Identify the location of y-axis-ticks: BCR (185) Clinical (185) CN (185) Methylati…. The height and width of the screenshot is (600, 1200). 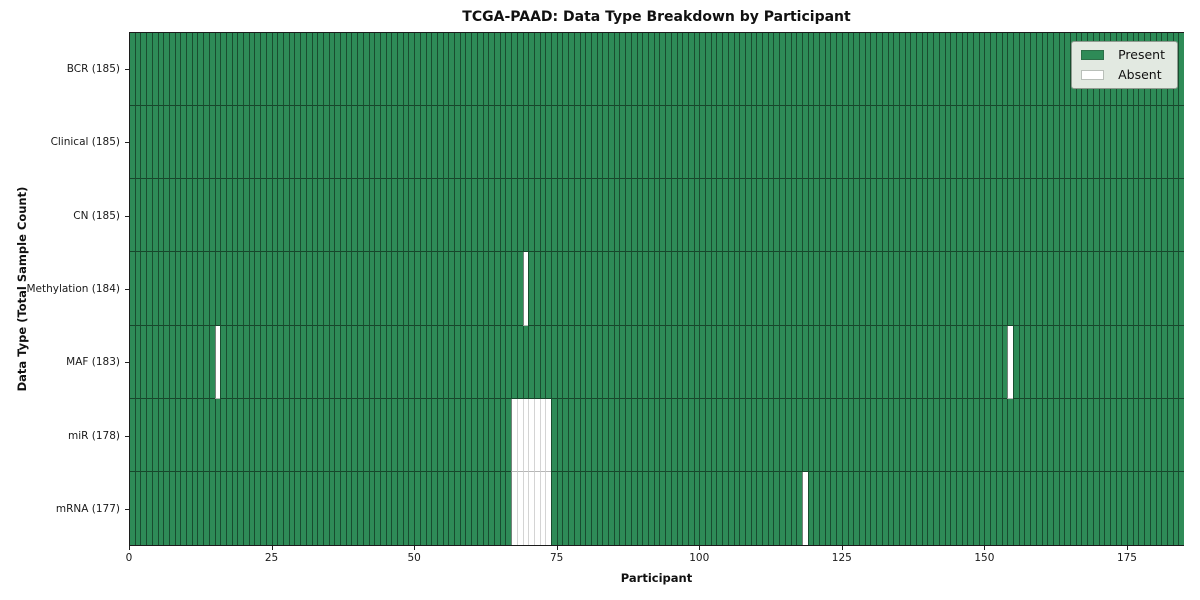
(64, 289).